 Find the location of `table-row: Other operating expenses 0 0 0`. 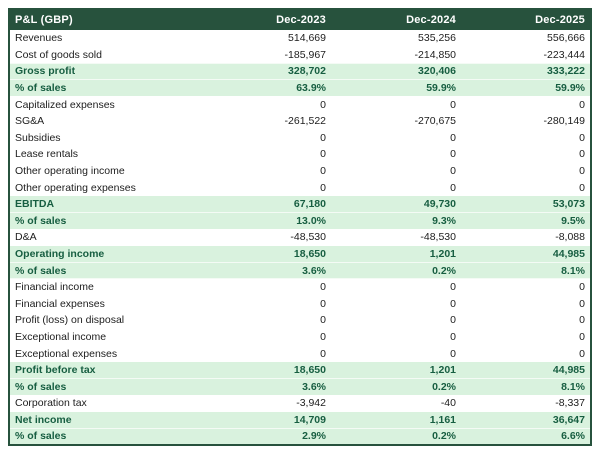

table-row: Other operating expenses 0 0 0 is located at coordinates (300, 188).